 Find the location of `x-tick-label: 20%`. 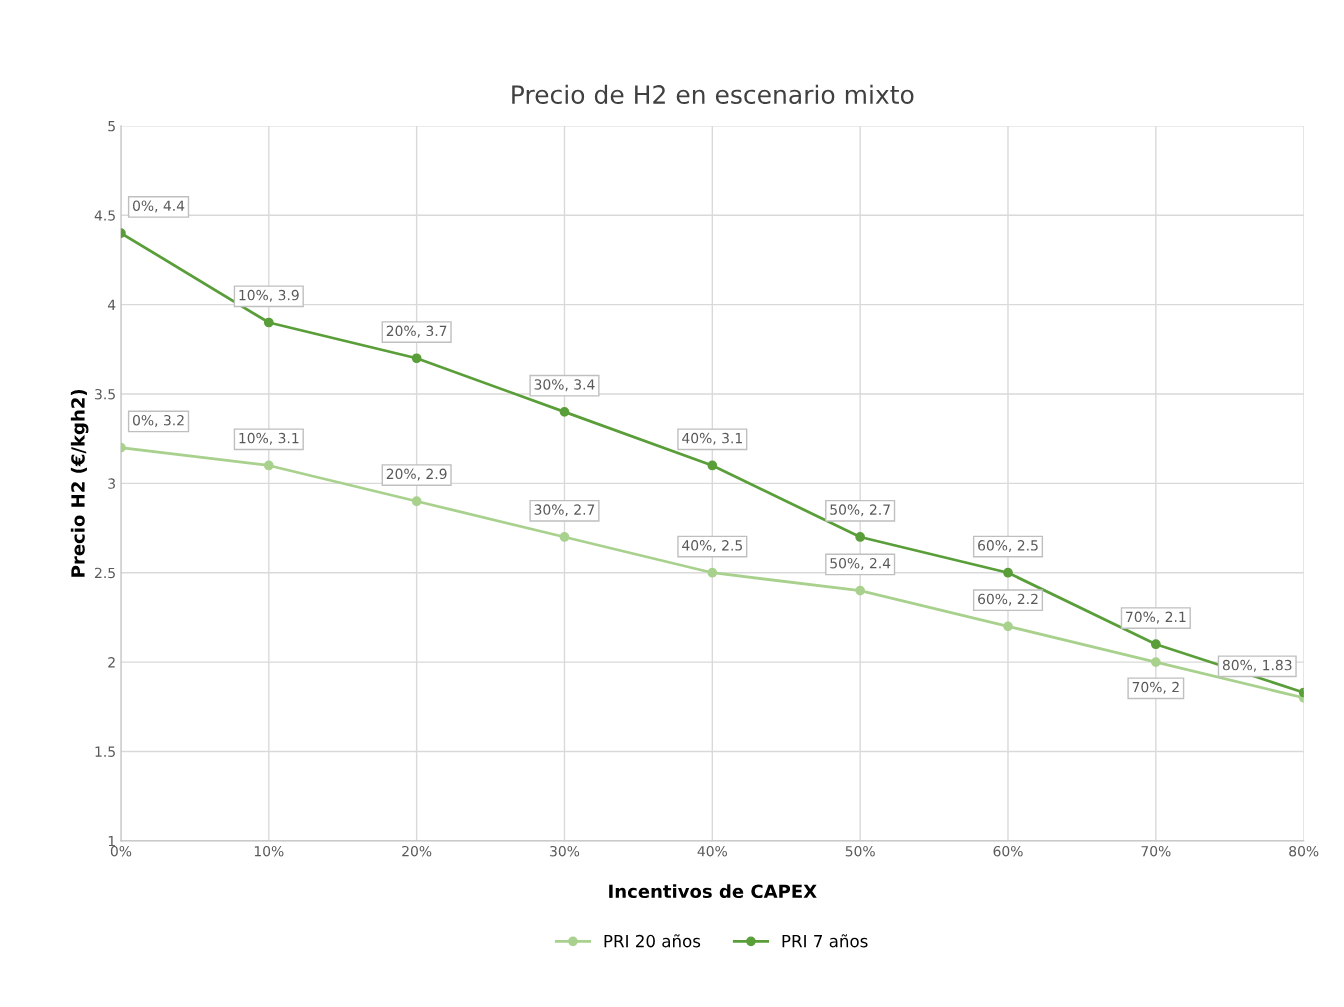

x-tick-label: 20% is located at coordinates (417, 851).